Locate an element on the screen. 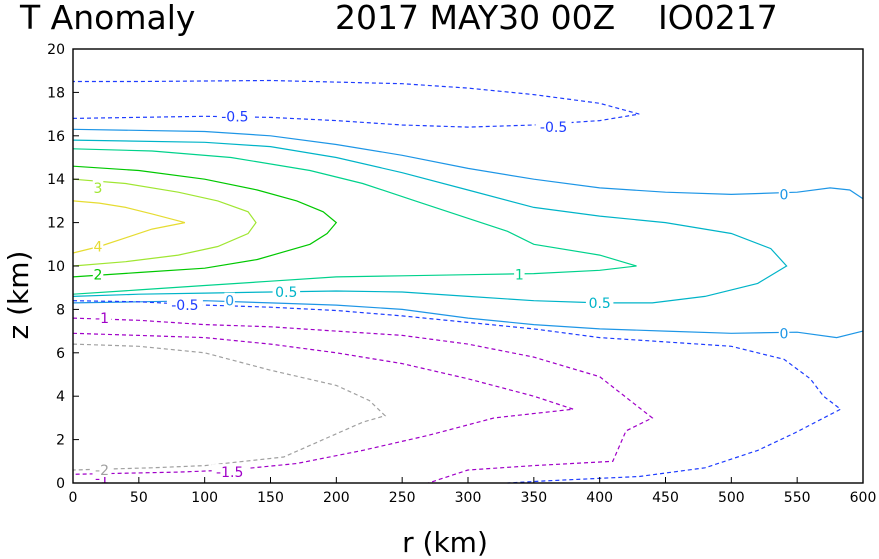  contour-label: -2 is located at coordinates (102, 471).